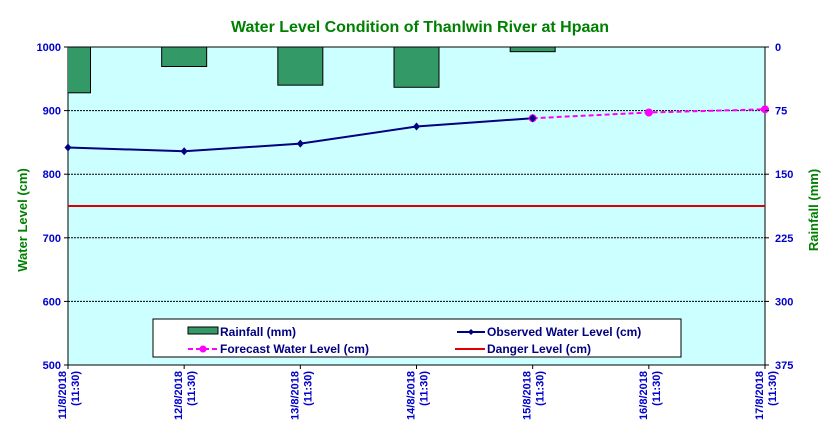  Describe the element at coordinates (258, 332) in the screenshot. I see `legend-label: Rainfall (mm)` at that location.